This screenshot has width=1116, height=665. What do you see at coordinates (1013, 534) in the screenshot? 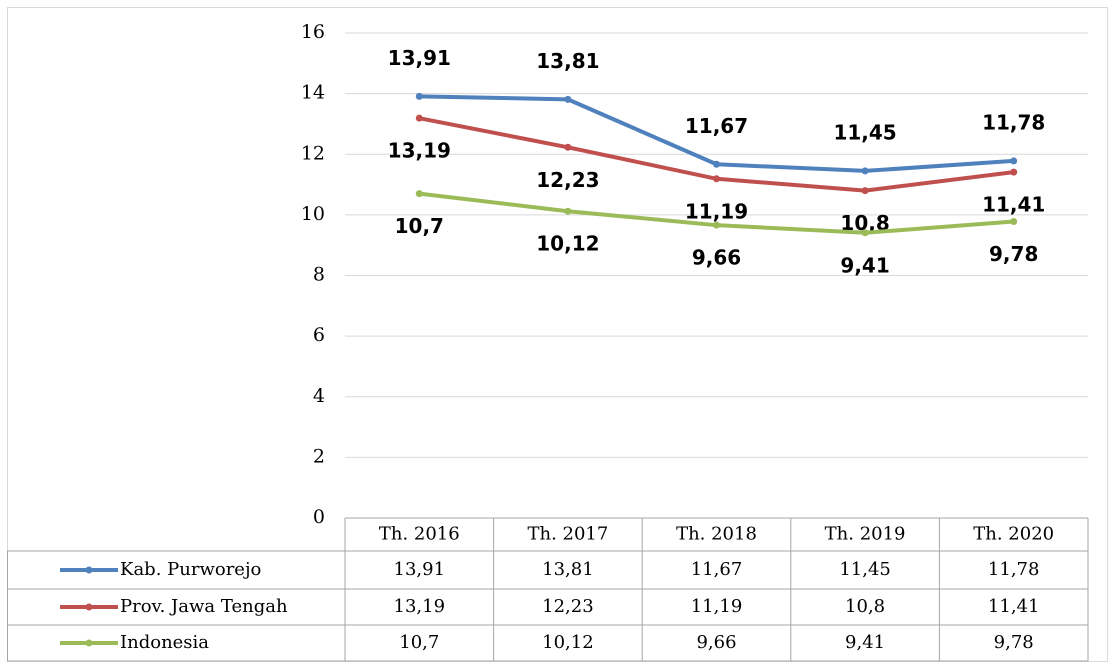
I see `x-tick-label: Th. 2020` at bounding box center [1013, 534].